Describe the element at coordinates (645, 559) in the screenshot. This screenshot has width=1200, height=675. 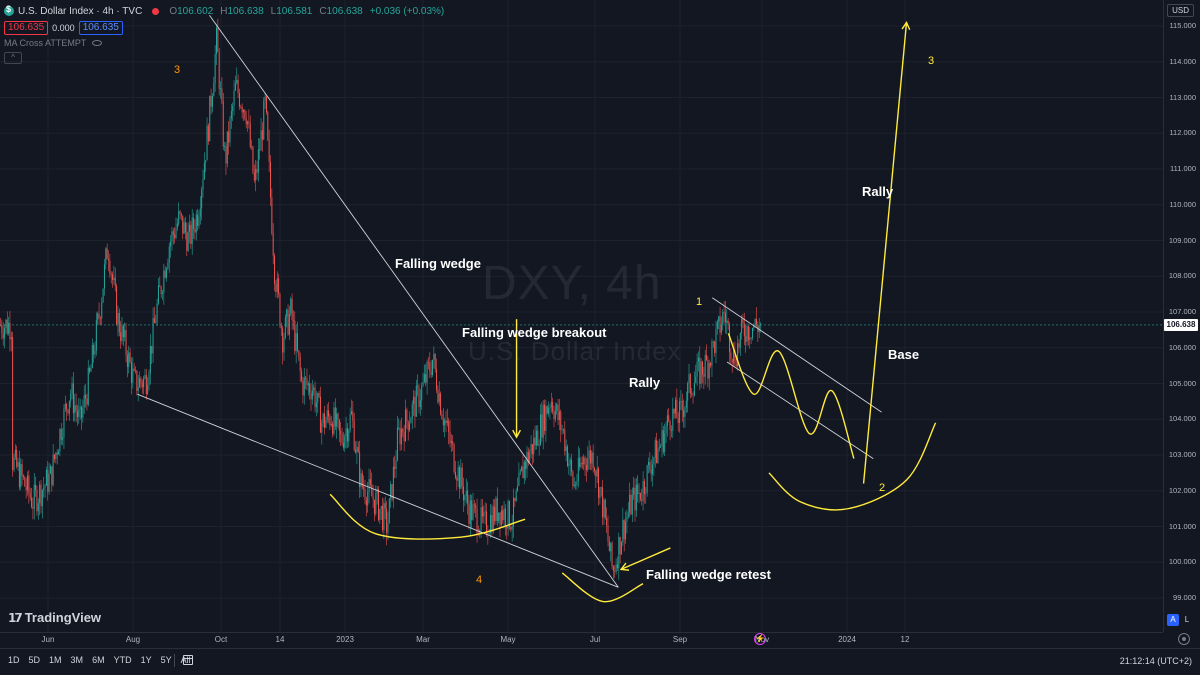
I see `retest-arrow` at that location.